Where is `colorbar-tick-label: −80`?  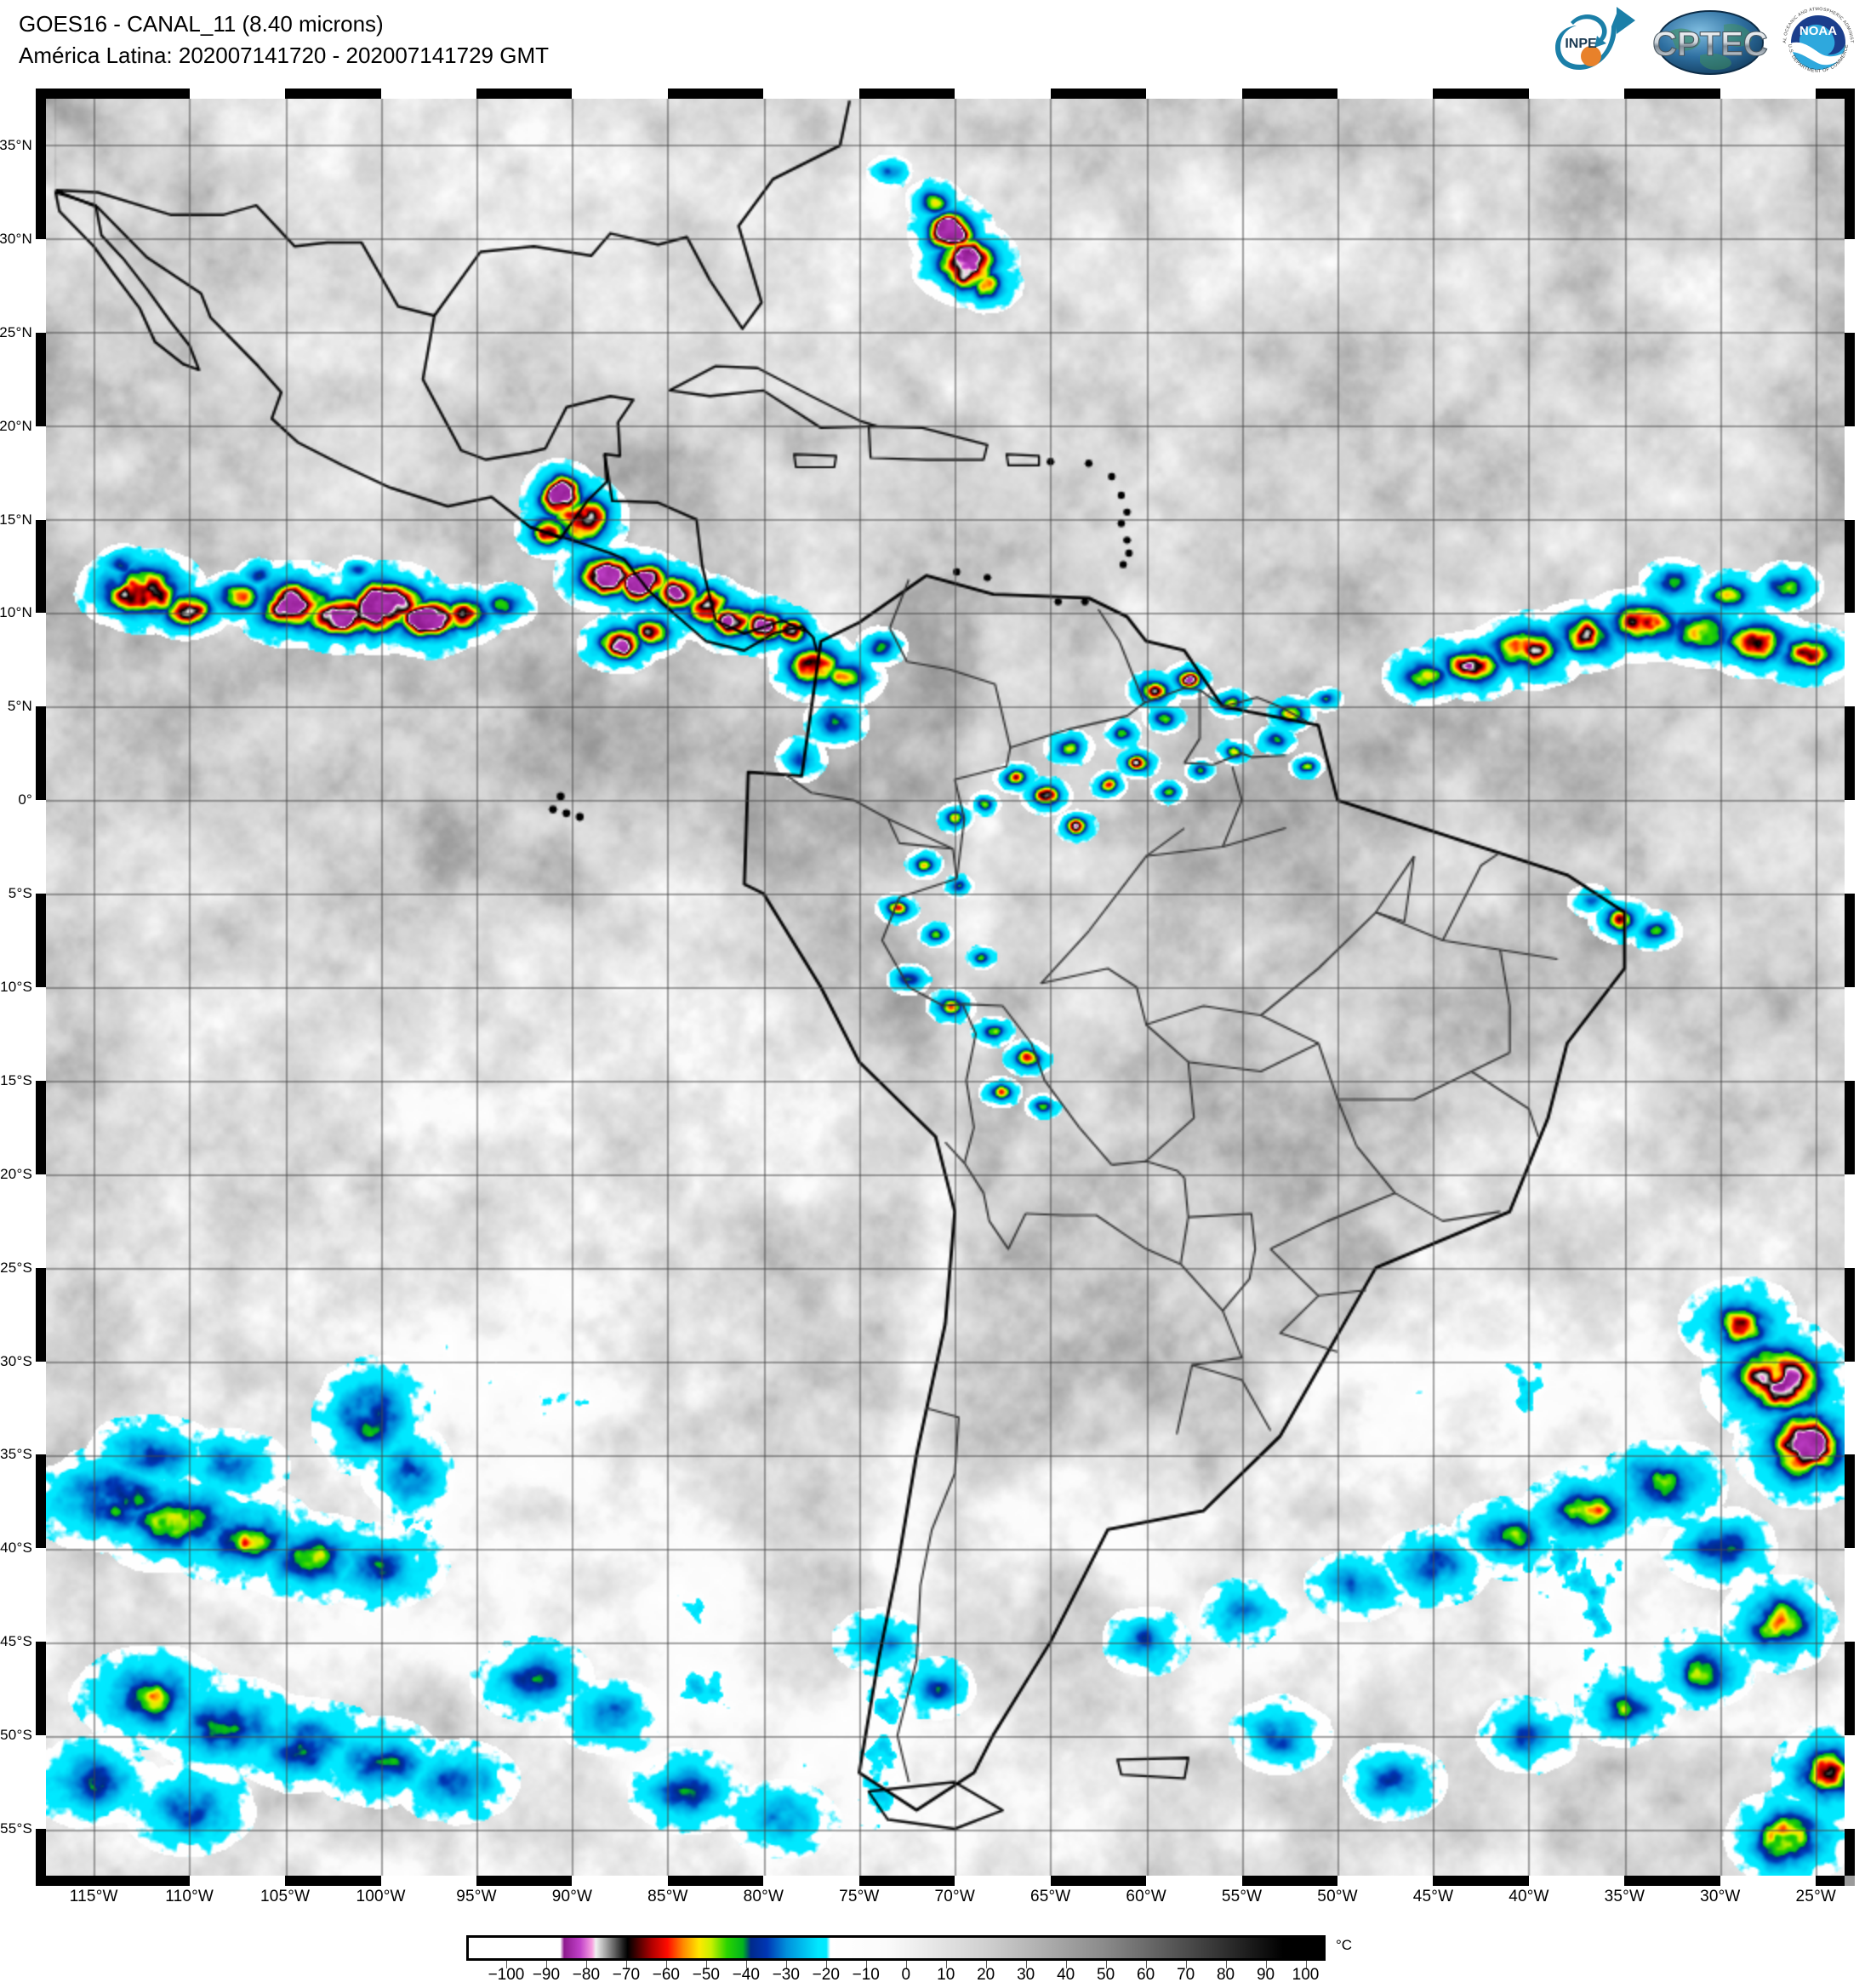
colorbar-tick-label: −80 is located at coordinates (587, 1975).